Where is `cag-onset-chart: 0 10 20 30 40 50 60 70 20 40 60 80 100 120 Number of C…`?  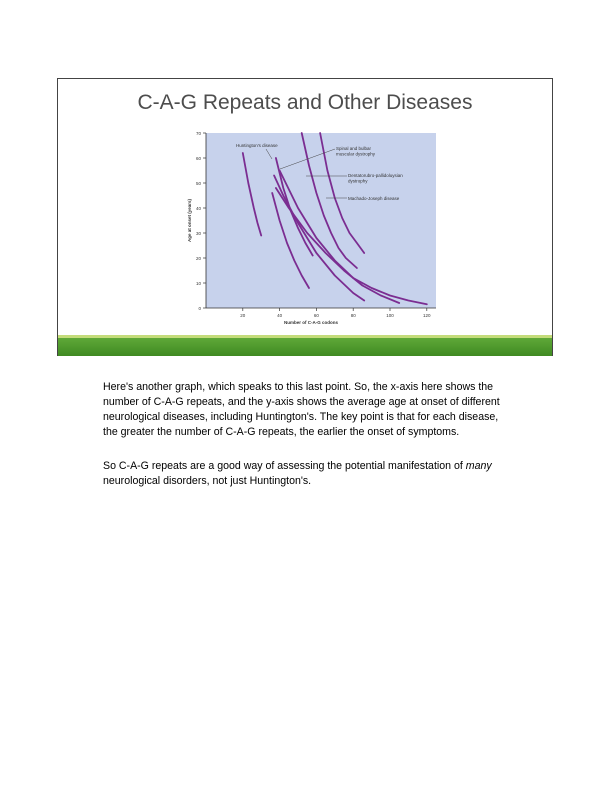 cag-onset-chart: 0 10 20 30 40 50 60 70 20 40 60 80 100 120 Number of C… is located at coordinates (311, 228).